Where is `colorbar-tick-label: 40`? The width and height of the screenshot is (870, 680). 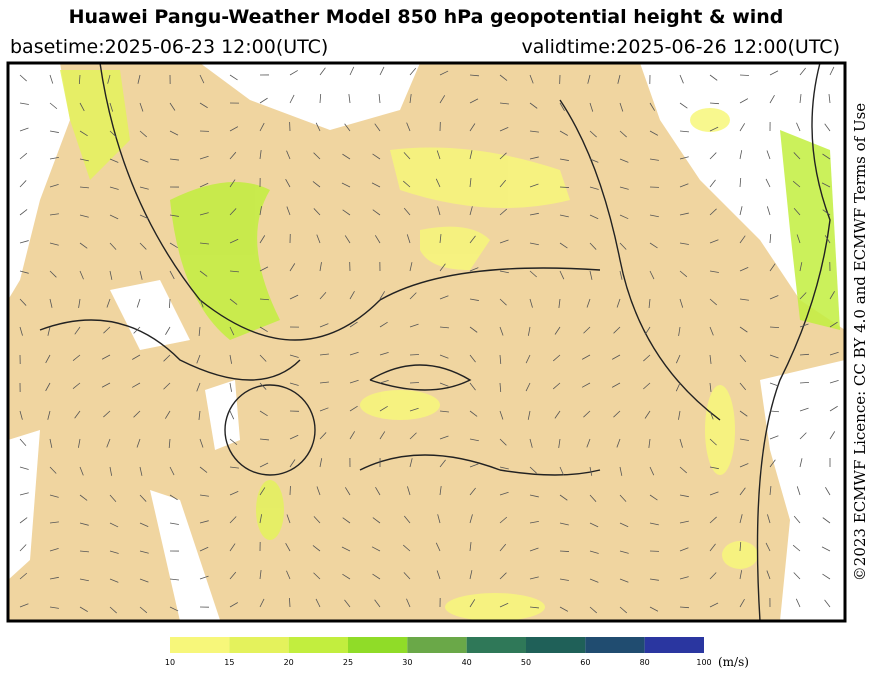 colorbar-tick-label: 40 is located at coordinates (467, 662).